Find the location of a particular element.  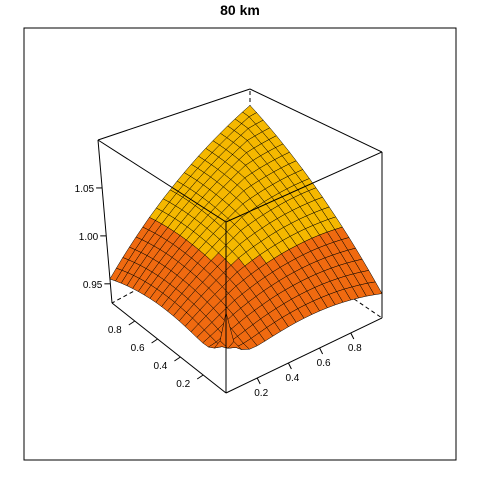

y-tick-label: 0.4 is located at coordinates (160, 366).